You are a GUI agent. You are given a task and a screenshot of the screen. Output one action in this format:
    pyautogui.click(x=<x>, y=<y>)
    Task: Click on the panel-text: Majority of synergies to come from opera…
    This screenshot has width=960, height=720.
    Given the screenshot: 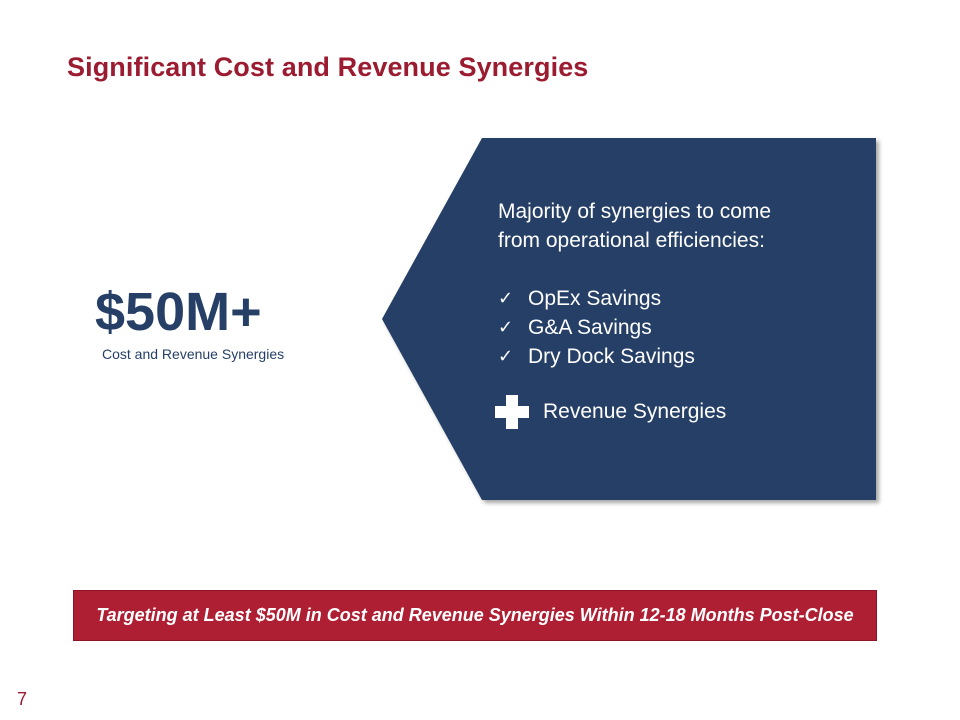 What is the action you would take?
    pyautogui.click(x=678, y=284)
    